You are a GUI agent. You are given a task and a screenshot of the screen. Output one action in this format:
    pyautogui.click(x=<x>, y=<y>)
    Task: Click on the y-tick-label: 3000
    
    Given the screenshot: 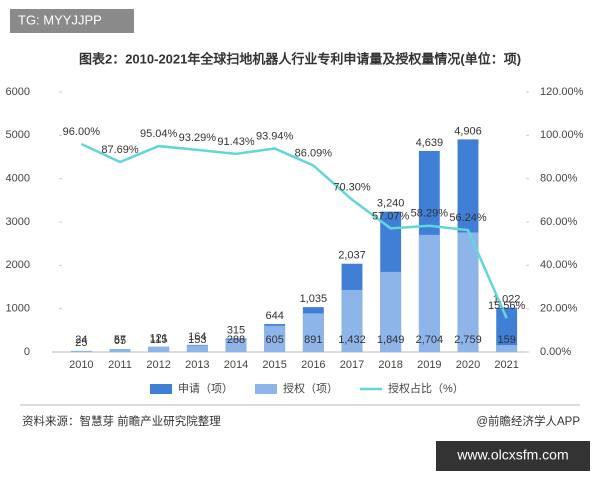 What is the action you would take?
    pyautogui.click(x=18, y=222)
    